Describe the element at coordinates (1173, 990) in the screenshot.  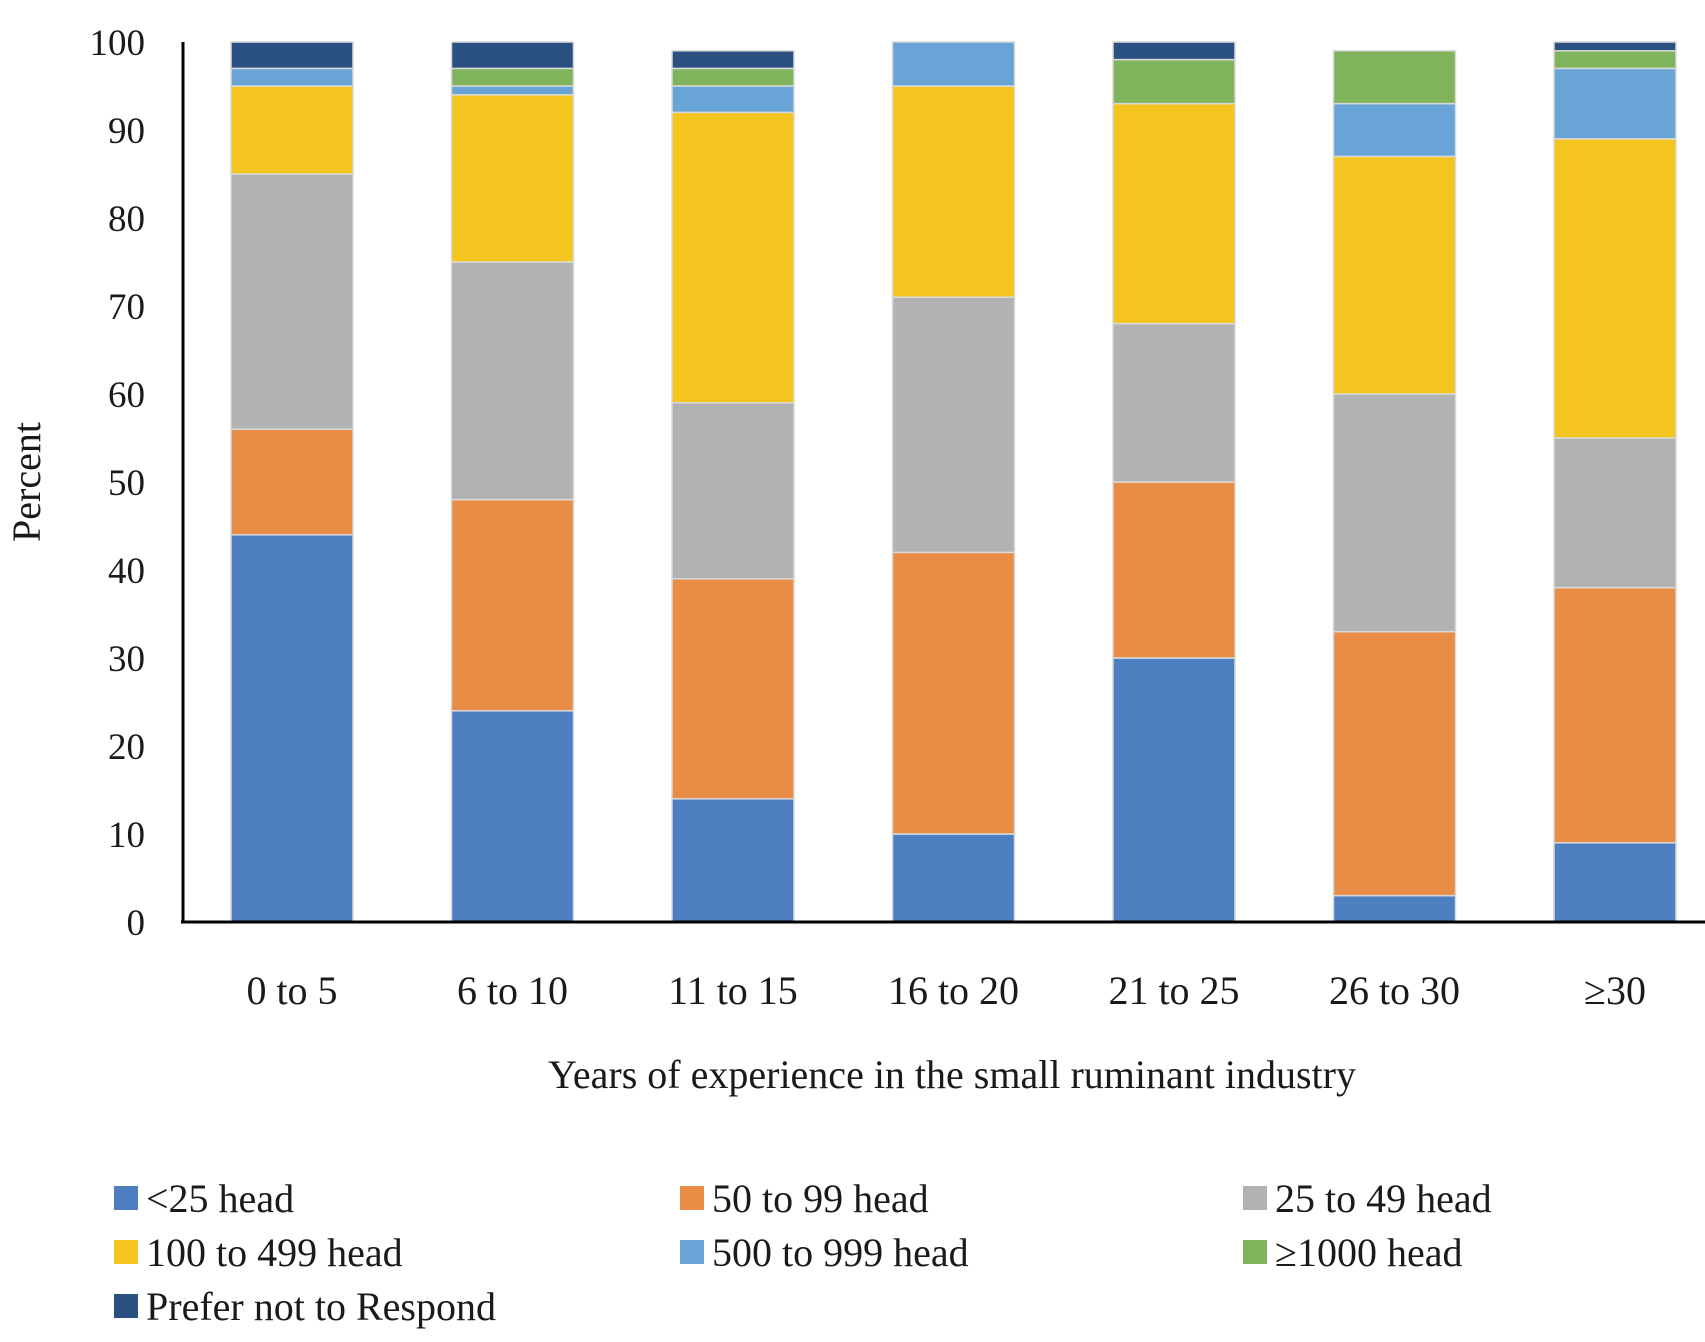
I see `x-tick-label: 21 to 25` at that location.